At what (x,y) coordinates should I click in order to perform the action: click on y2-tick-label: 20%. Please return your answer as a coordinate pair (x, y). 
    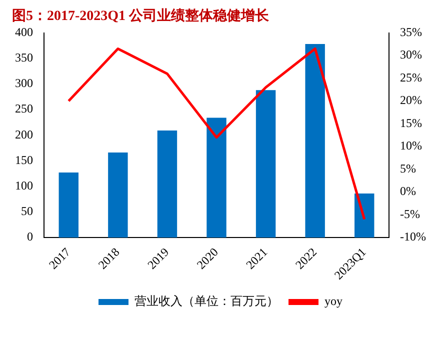
    Looking at the image, I should click on (411, 100).